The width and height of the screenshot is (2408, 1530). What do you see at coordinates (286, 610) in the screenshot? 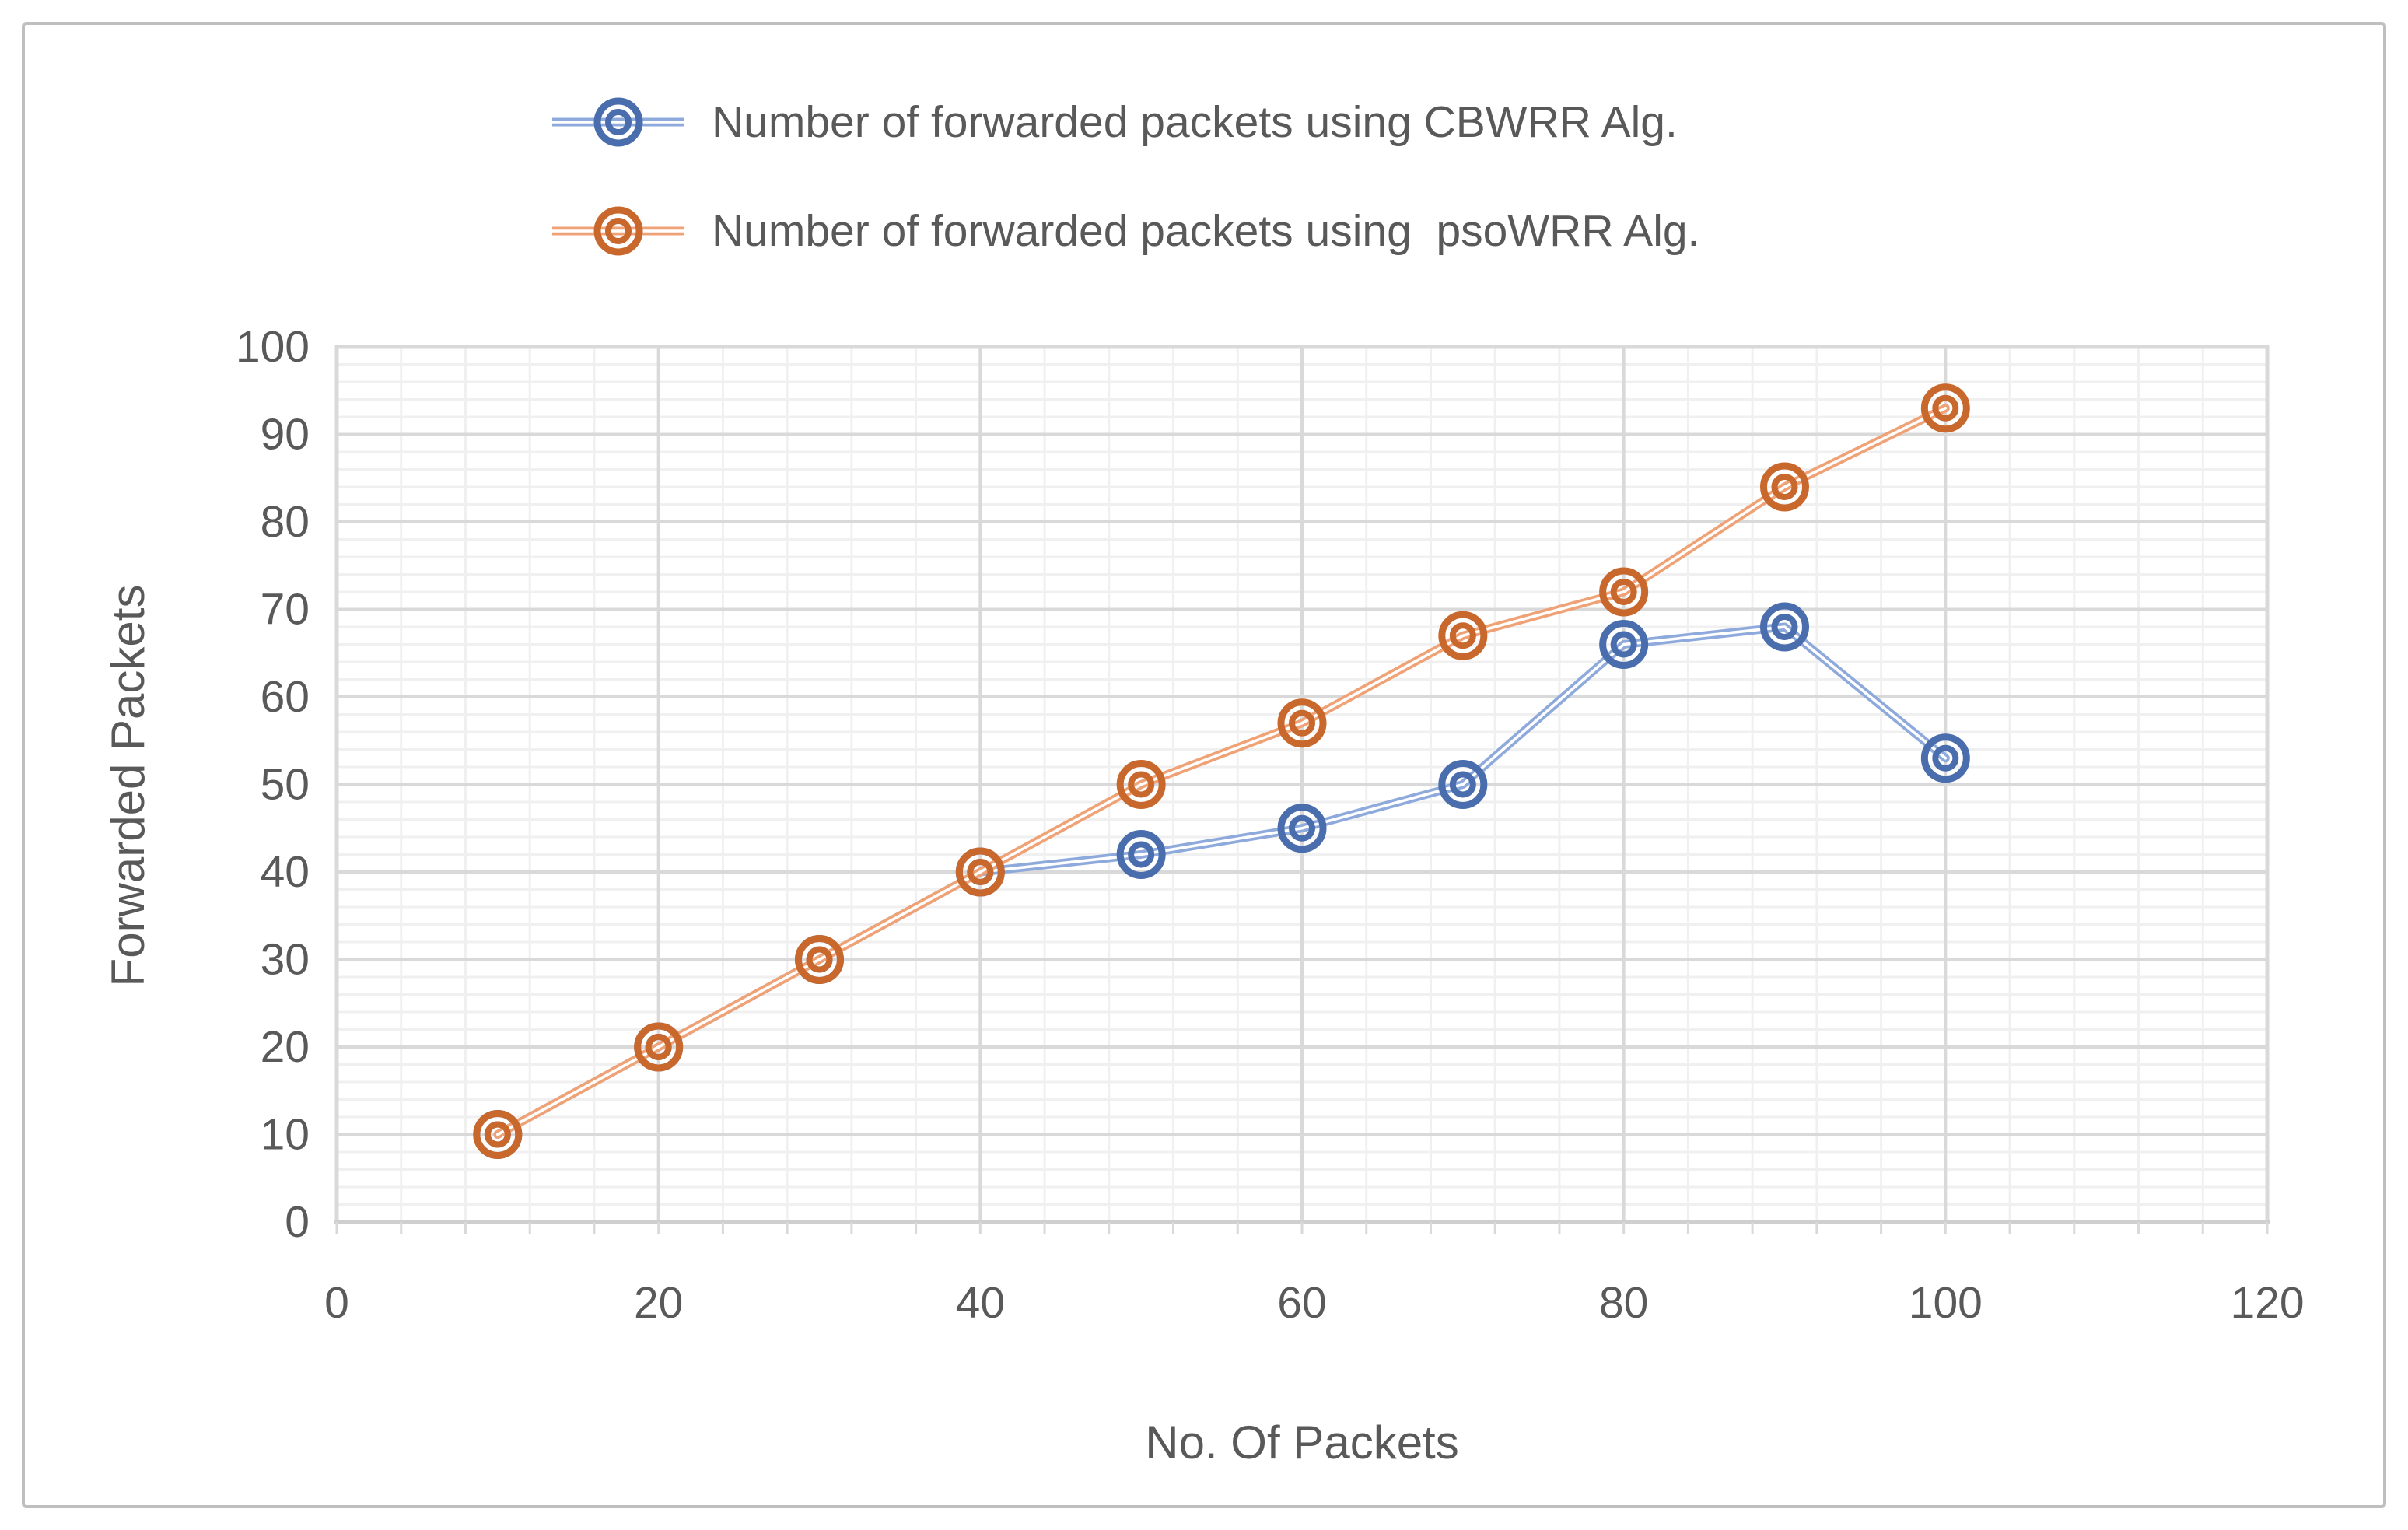
I see `y-tick-label: 70` at bounding box center [286, 610].